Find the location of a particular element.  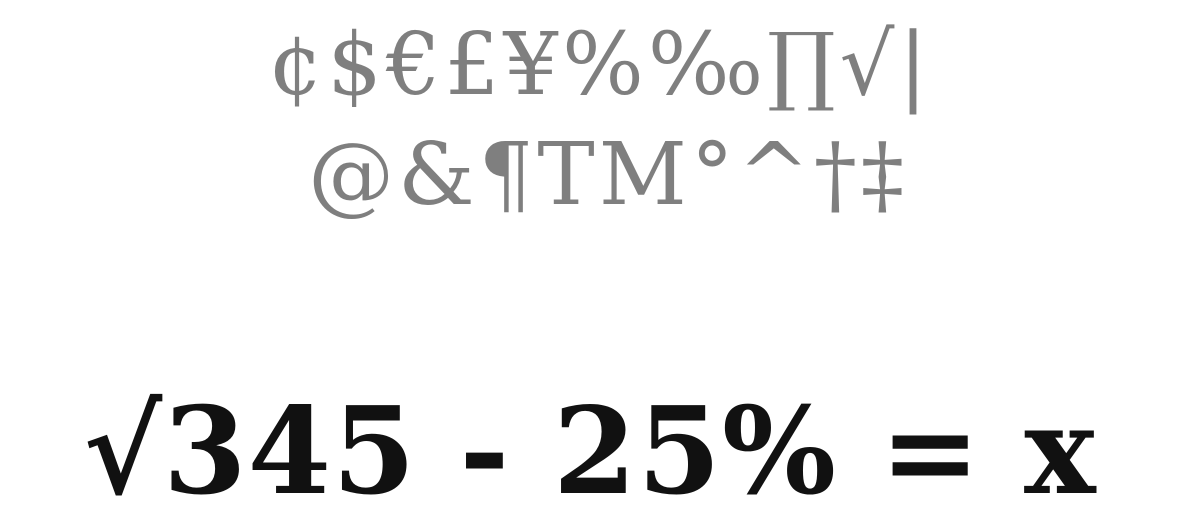

glyph-row-2: @&¶TM°^†‡ is located at coordinates (608, 175).